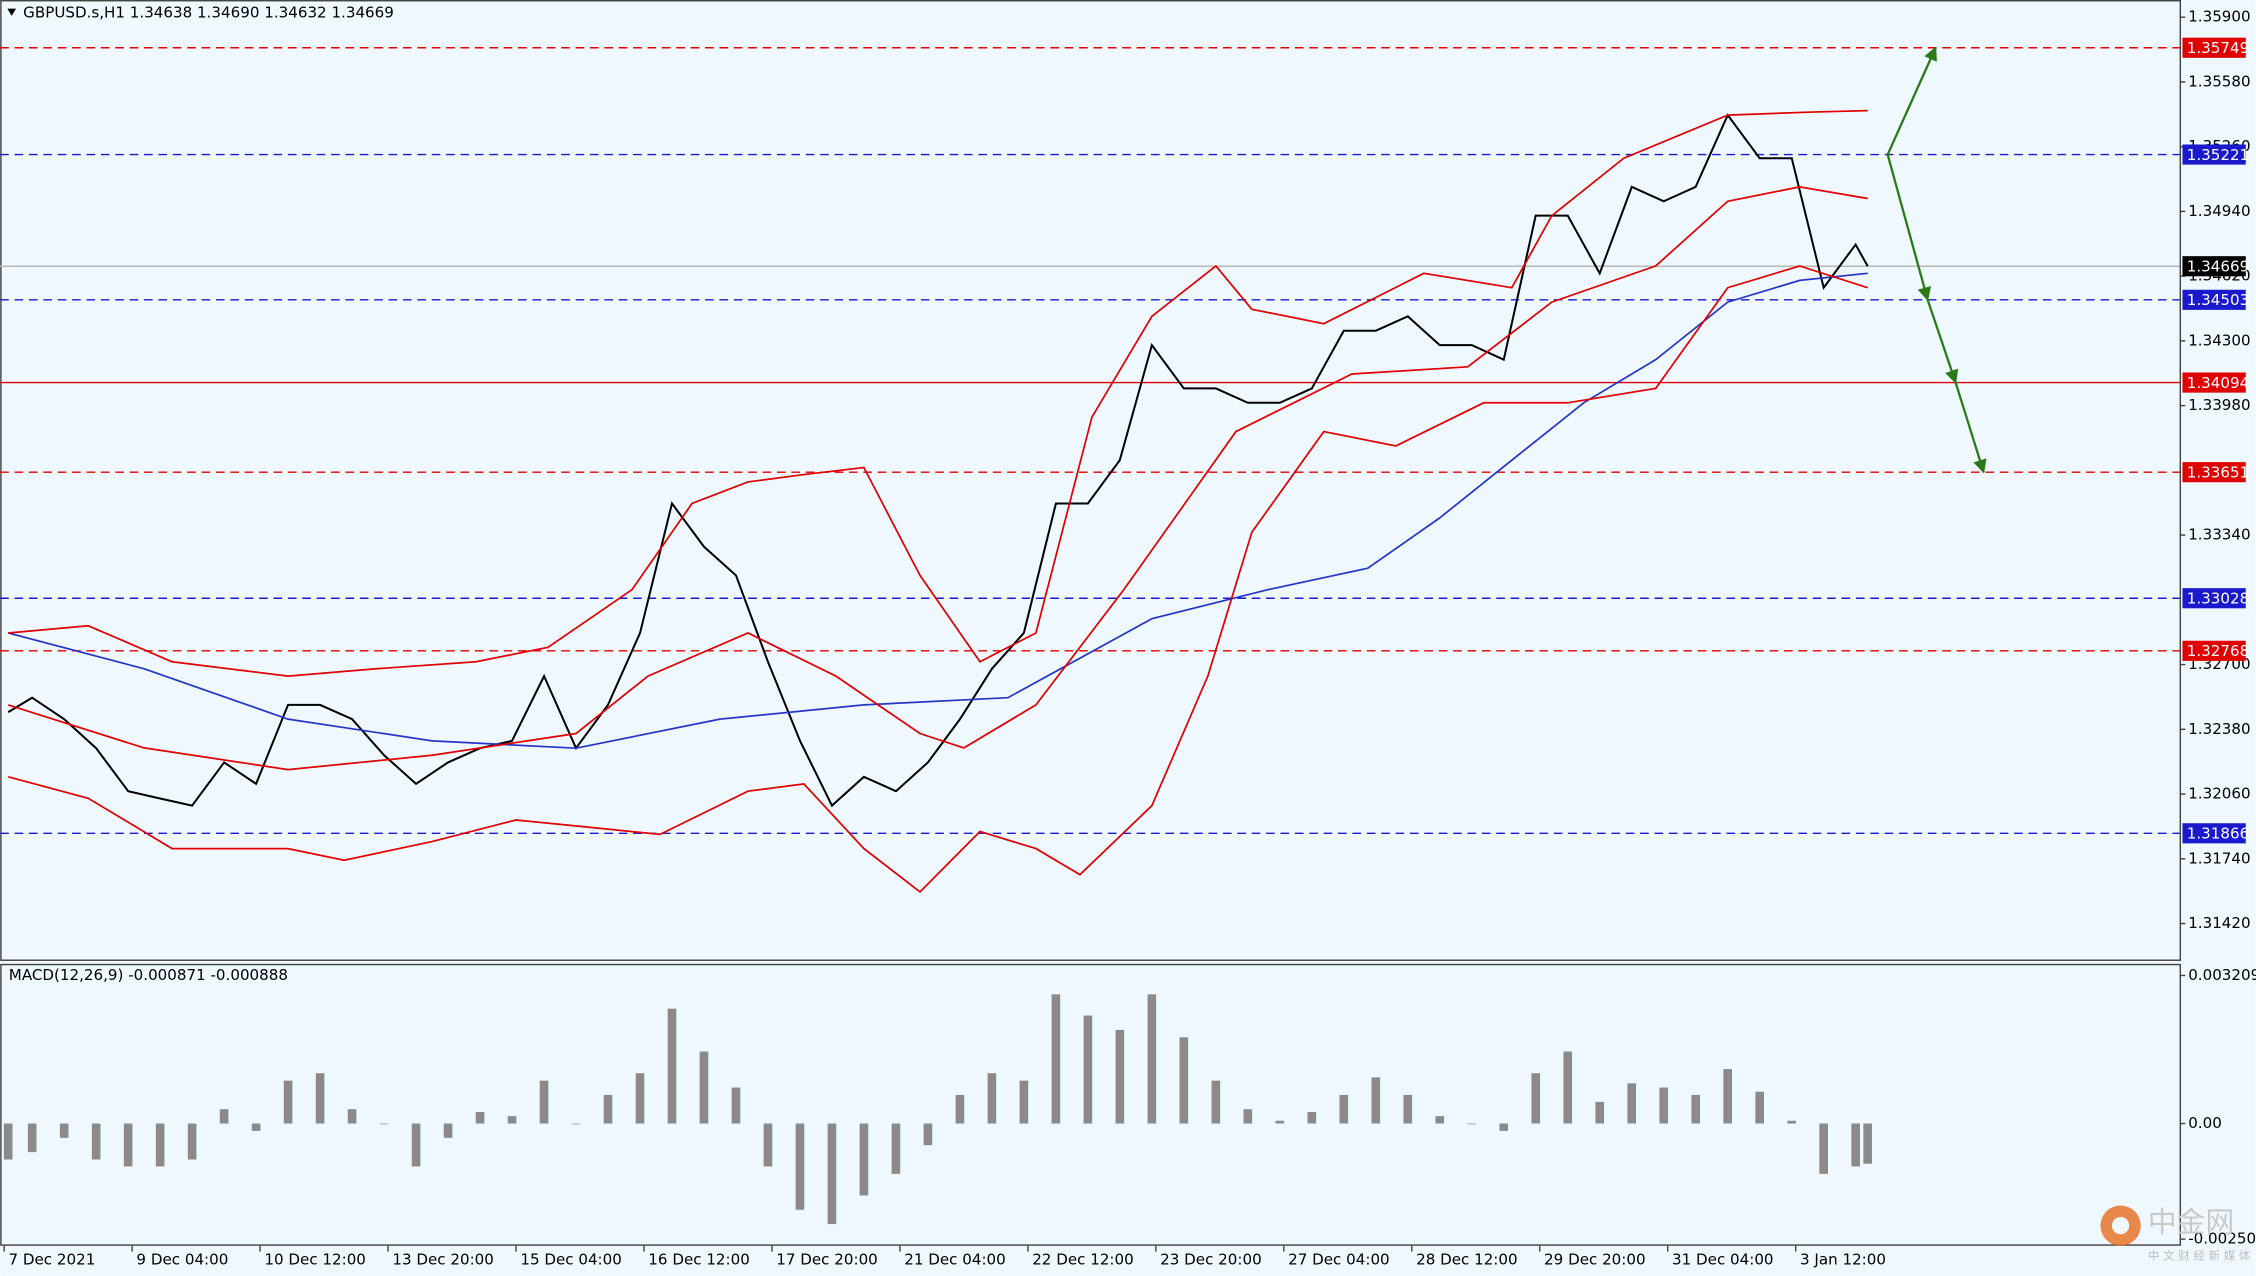 This screenshot has height=1276, width=2256. What do you see at coordinates (11, 12) in the screenshot?
I see `header-icon` at bounding box center [11, 12].